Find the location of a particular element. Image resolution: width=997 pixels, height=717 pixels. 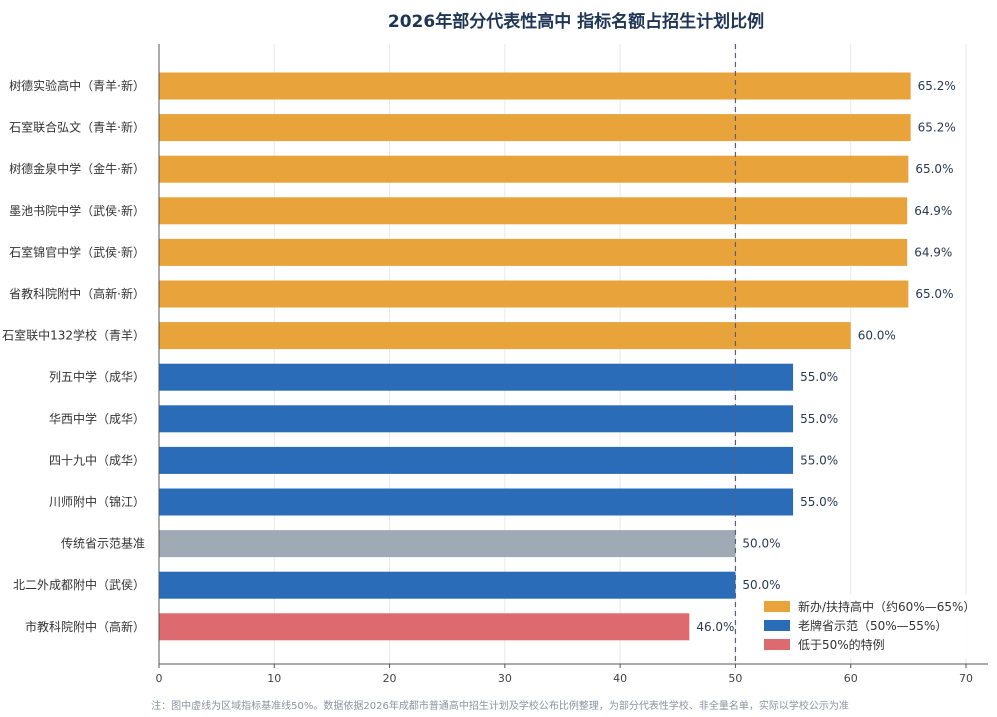

category-label: 川师附中（锦江） is located at coordinates (97, 501).